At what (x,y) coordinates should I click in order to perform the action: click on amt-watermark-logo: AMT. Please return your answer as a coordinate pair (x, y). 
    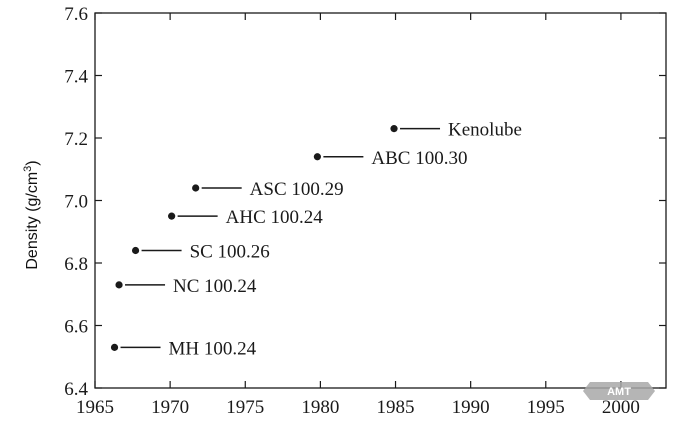
    Looking at the image, I should click on (619, 391).